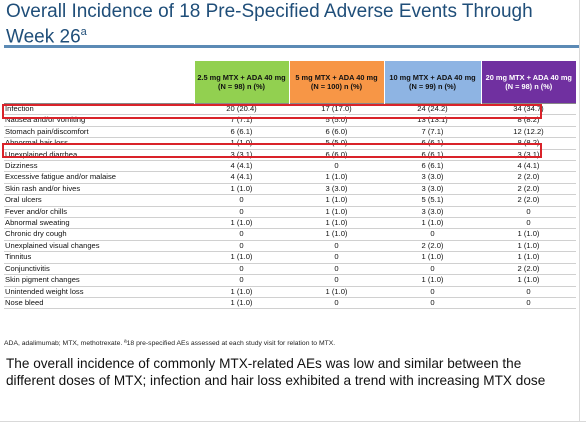 This screenshot has height=422, width=586. I want to click on table-row: Fever and/or chills 0 1 (1.0) 3 (3.0) 0, so click(290, 212).